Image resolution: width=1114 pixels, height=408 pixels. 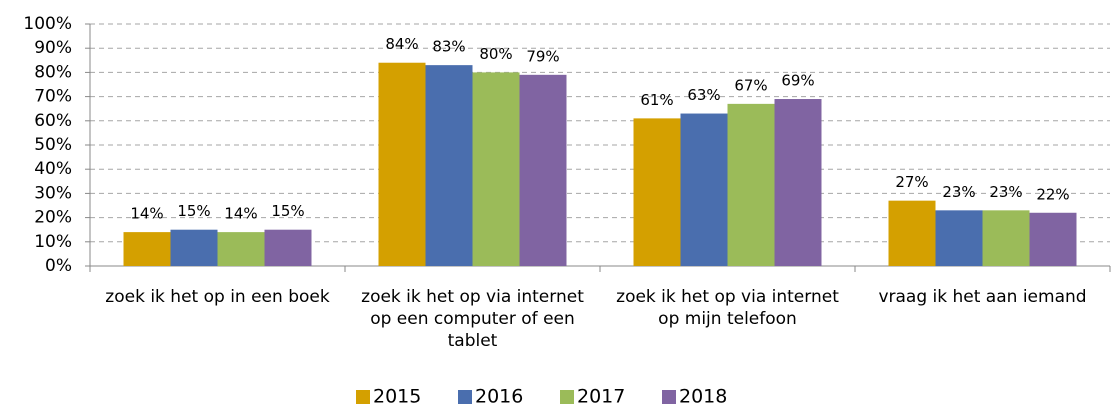 What do you see at coordinates (397, 397) in the screenshot?
I see `legend-label: 2015` at bounding box center [397, 397].